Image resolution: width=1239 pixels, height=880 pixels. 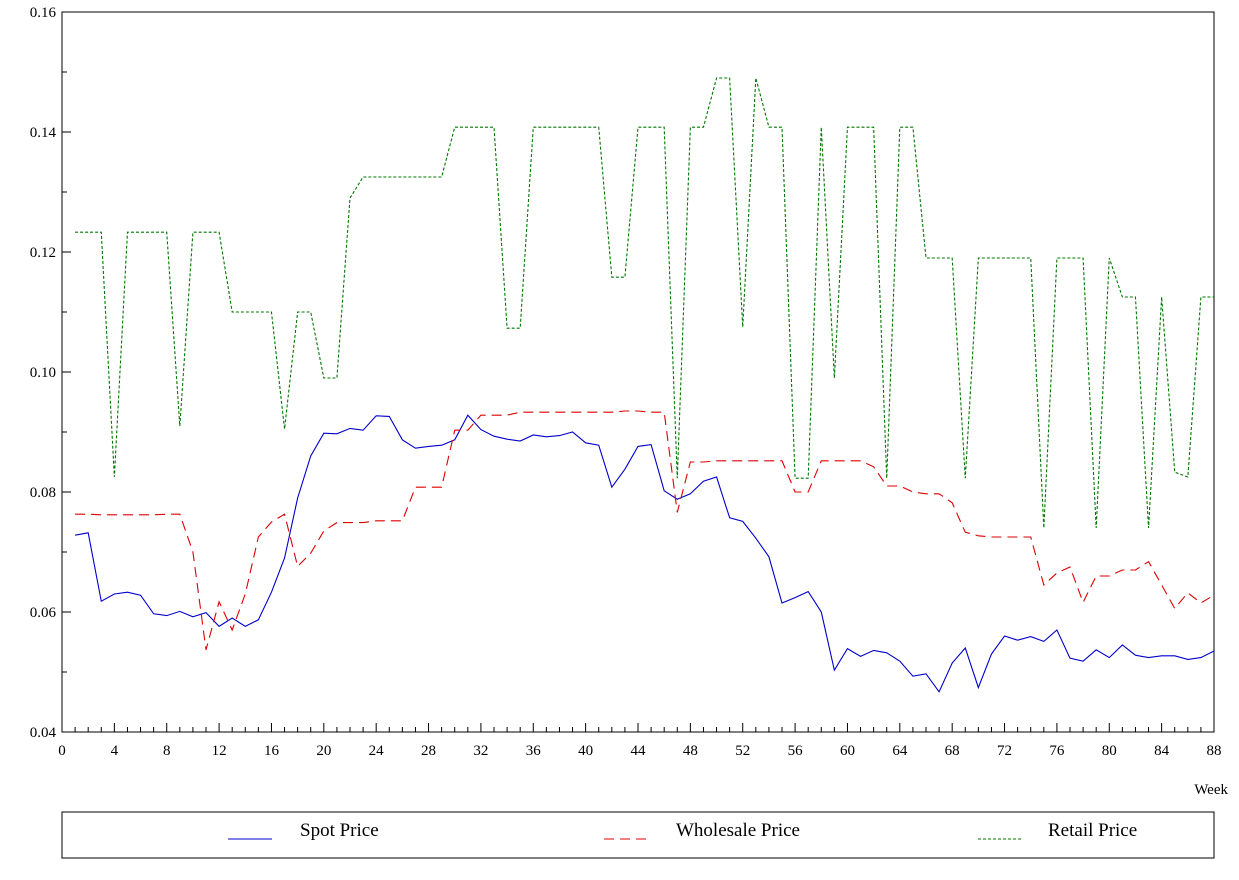 What do you see at coordinates (847, 751) in the screenshot?
I see `x-tick-label: 60` at bounding box center [847, 751].